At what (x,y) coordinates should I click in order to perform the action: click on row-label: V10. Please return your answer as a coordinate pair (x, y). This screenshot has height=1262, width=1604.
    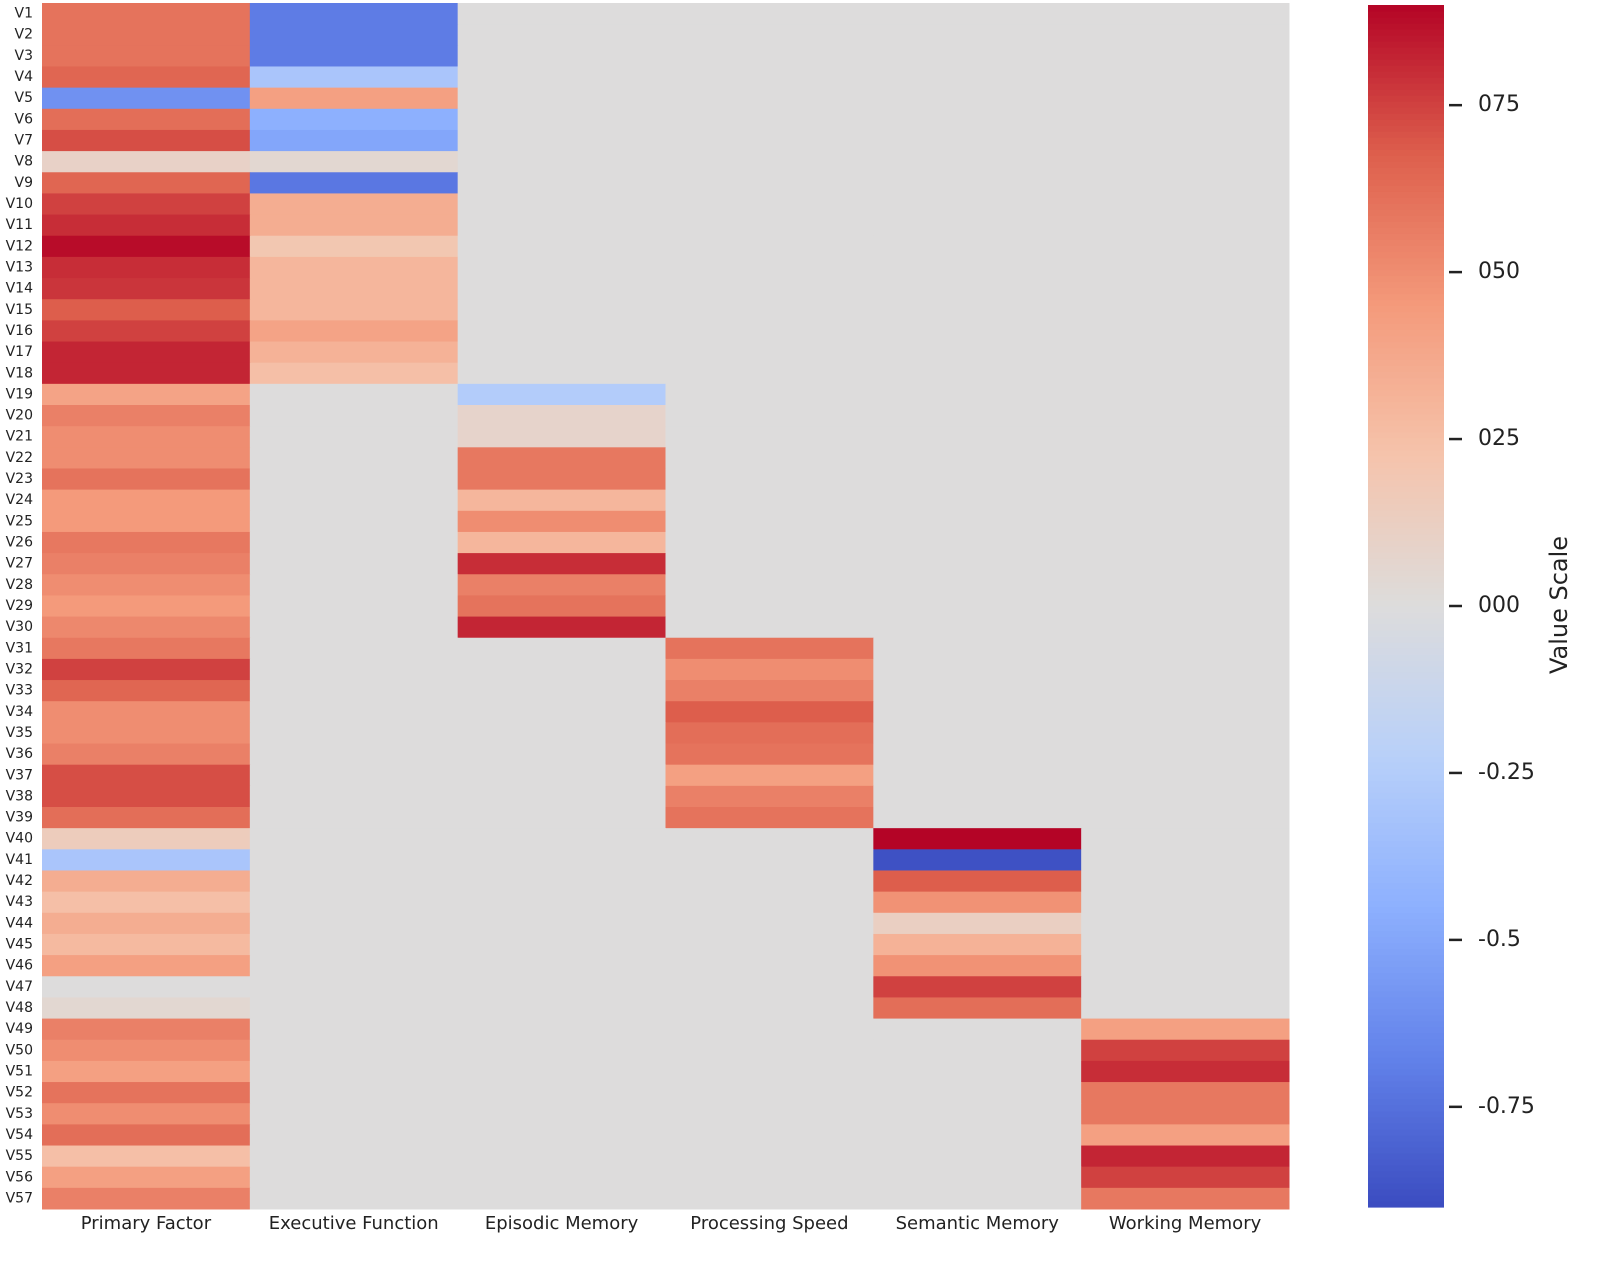
    Looking at the image, I should click on (19, 204).